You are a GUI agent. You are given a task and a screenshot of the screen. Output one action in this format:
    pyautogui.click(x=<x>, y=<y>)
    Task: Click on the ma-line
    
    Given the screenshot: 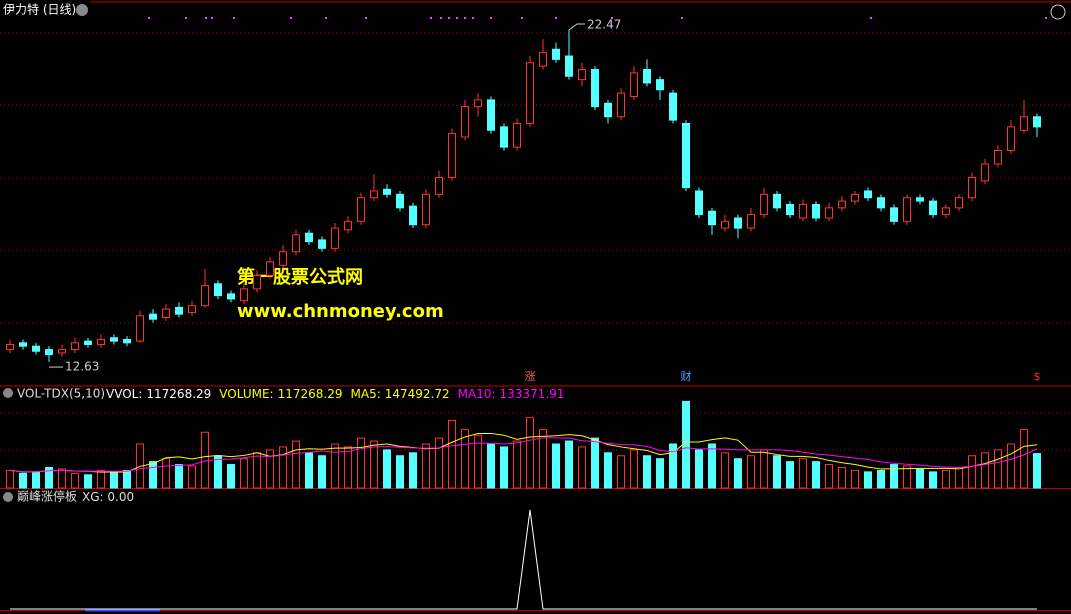 What is the action you would take?
    pyautogui.click(x=523, y=452)
    